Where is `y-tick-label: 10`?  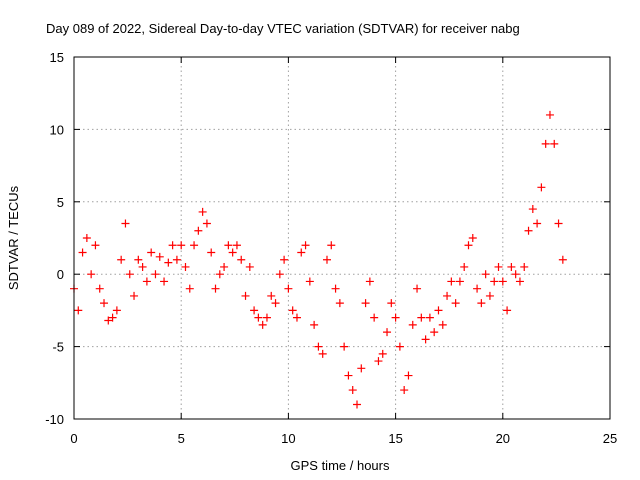
y-tick-label: 10 is located at coordinates (57, 129).